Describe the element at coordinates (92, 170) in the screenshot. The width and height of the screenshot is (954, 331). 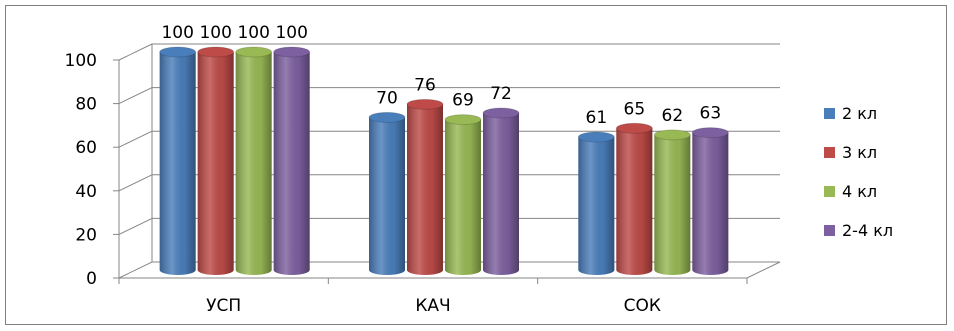
I see `y-axis: 0 20 40 60 80 100` at that location.